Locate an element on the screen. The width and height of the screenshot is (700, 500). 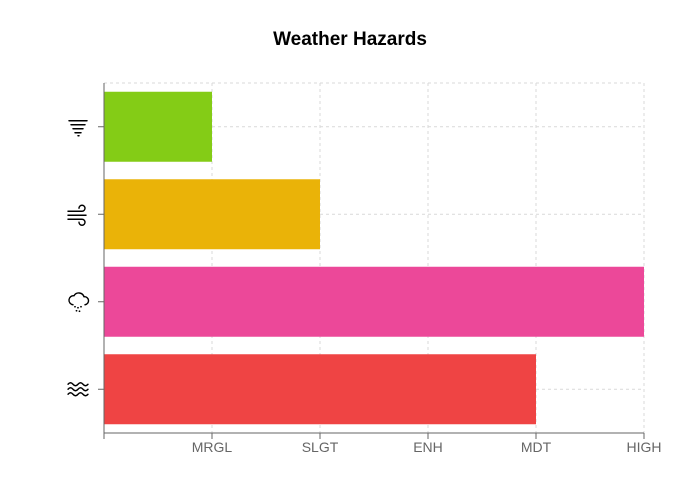
bar-hail is located at coordinates (374, 301).